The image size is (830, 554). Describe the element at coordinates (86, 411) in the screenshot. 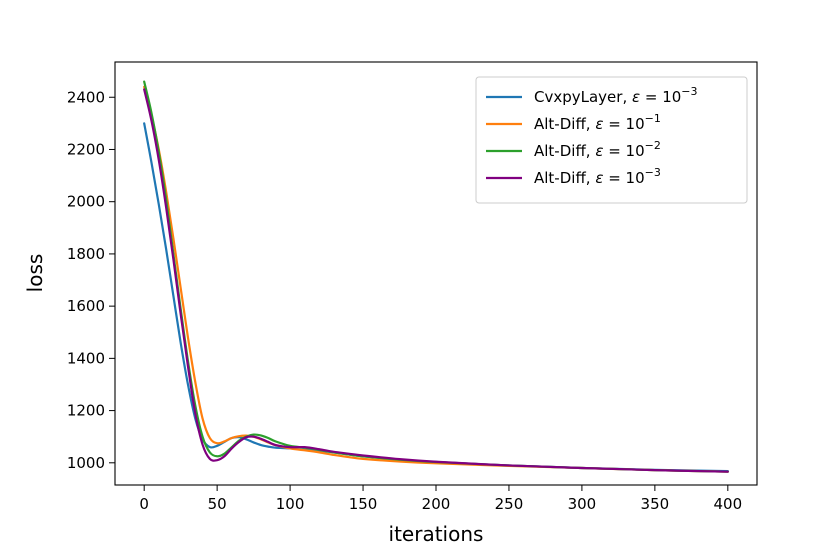

I see `y-tick-label: 1200` at that location.